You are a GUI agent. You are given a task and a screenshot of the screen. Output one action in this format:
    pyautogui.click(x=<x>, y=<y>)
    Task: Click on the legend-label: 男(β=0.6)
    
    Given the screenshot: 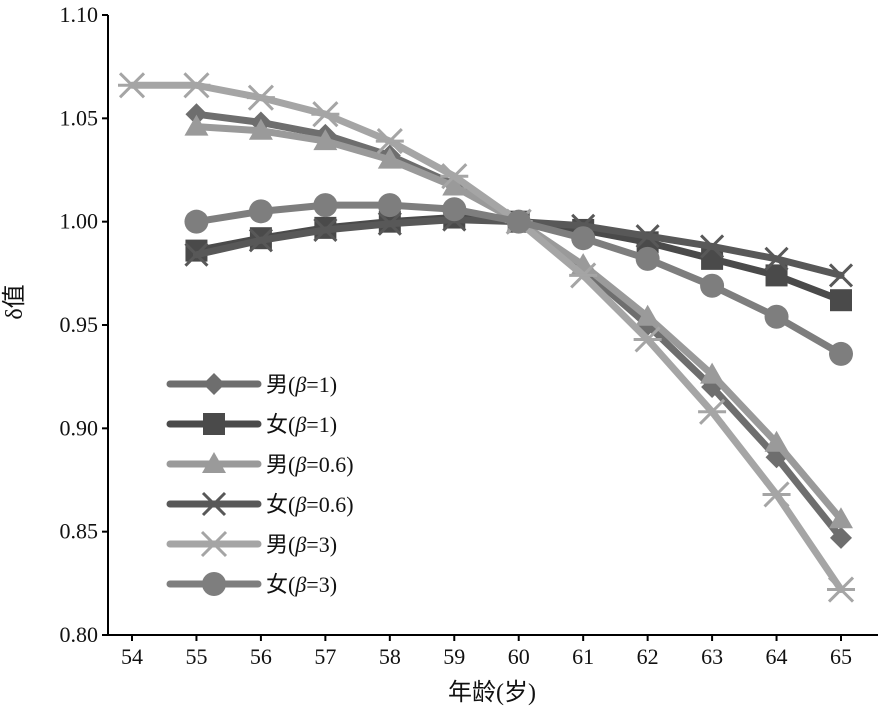 What is the action you would take?
    pyautogui.click(x=310, y=464)
    